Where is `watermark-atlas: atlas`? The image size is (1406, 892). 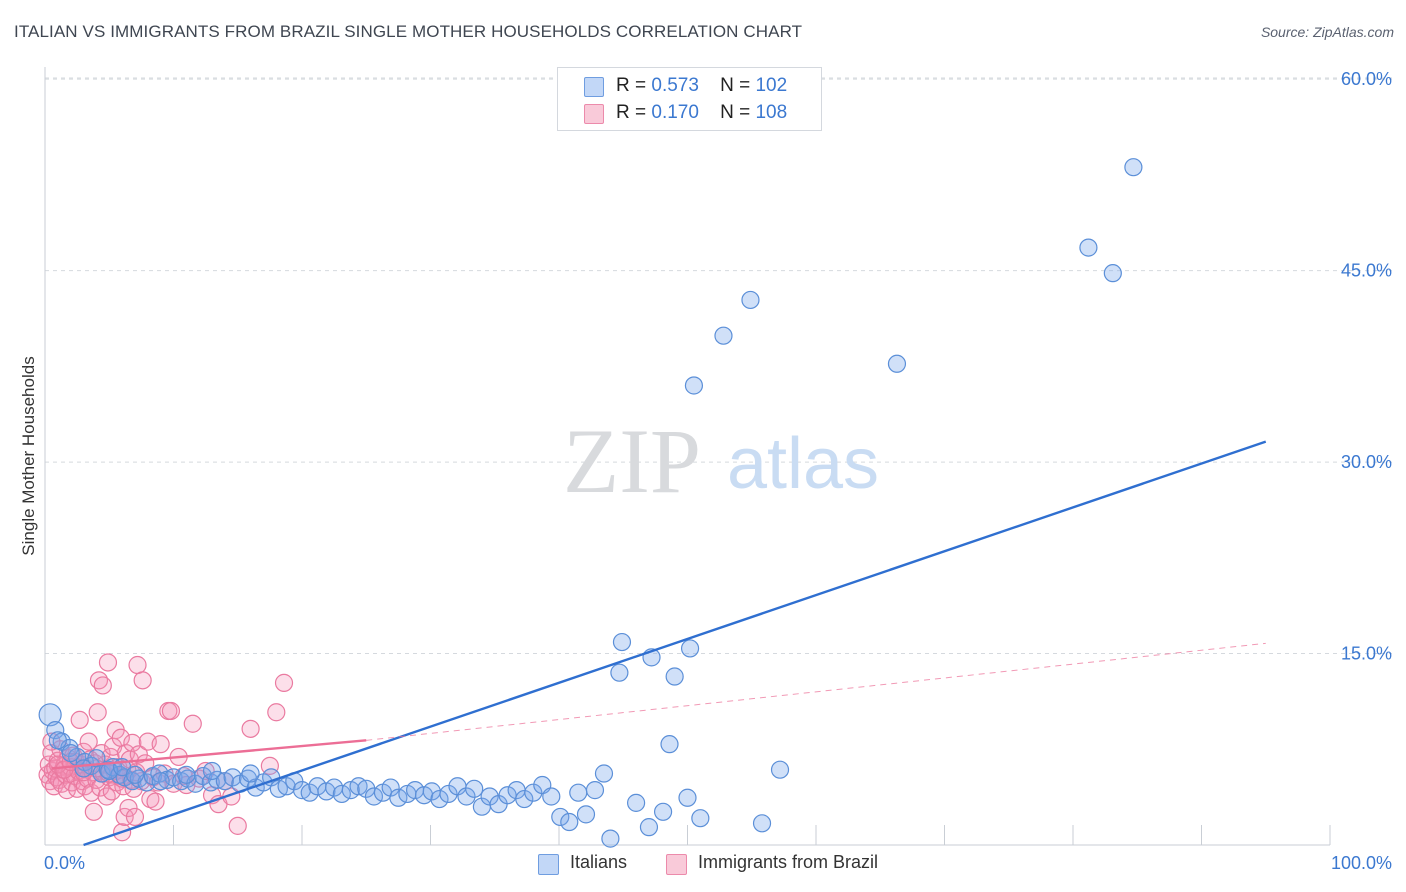 watermark-atlas: atlas is located at coordinates (803, 464).